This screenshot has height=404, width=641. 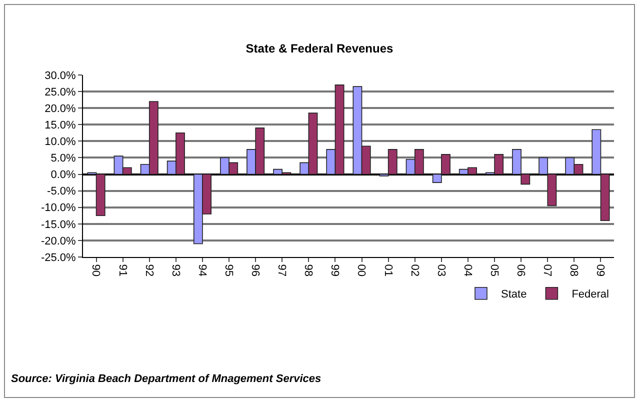 I want to click on x-tick-label: 01, so click(x=388, y=270).